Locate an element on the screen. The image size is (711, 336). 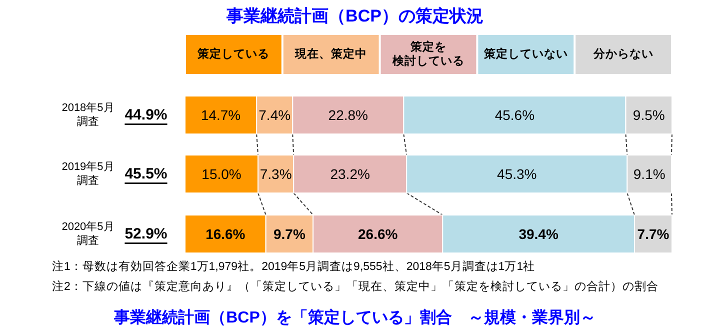
text: 52.9% is located at coordinates (146, 234).